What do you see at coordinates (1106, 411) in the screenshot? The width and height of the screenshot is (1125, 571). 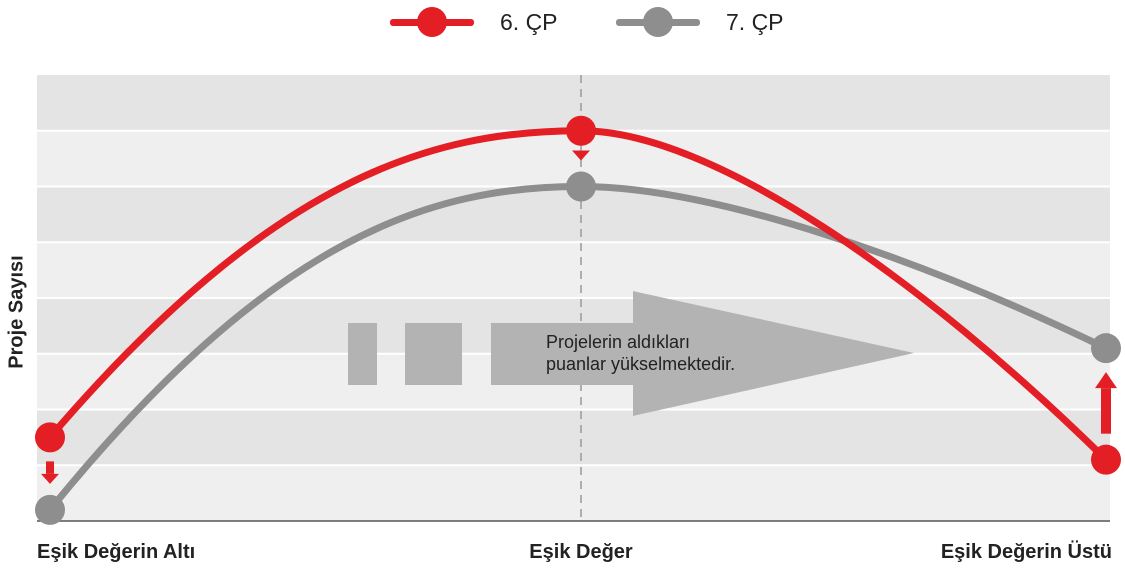 I see `change-arrow-up-shaft` at bounding box center [1106, 411].